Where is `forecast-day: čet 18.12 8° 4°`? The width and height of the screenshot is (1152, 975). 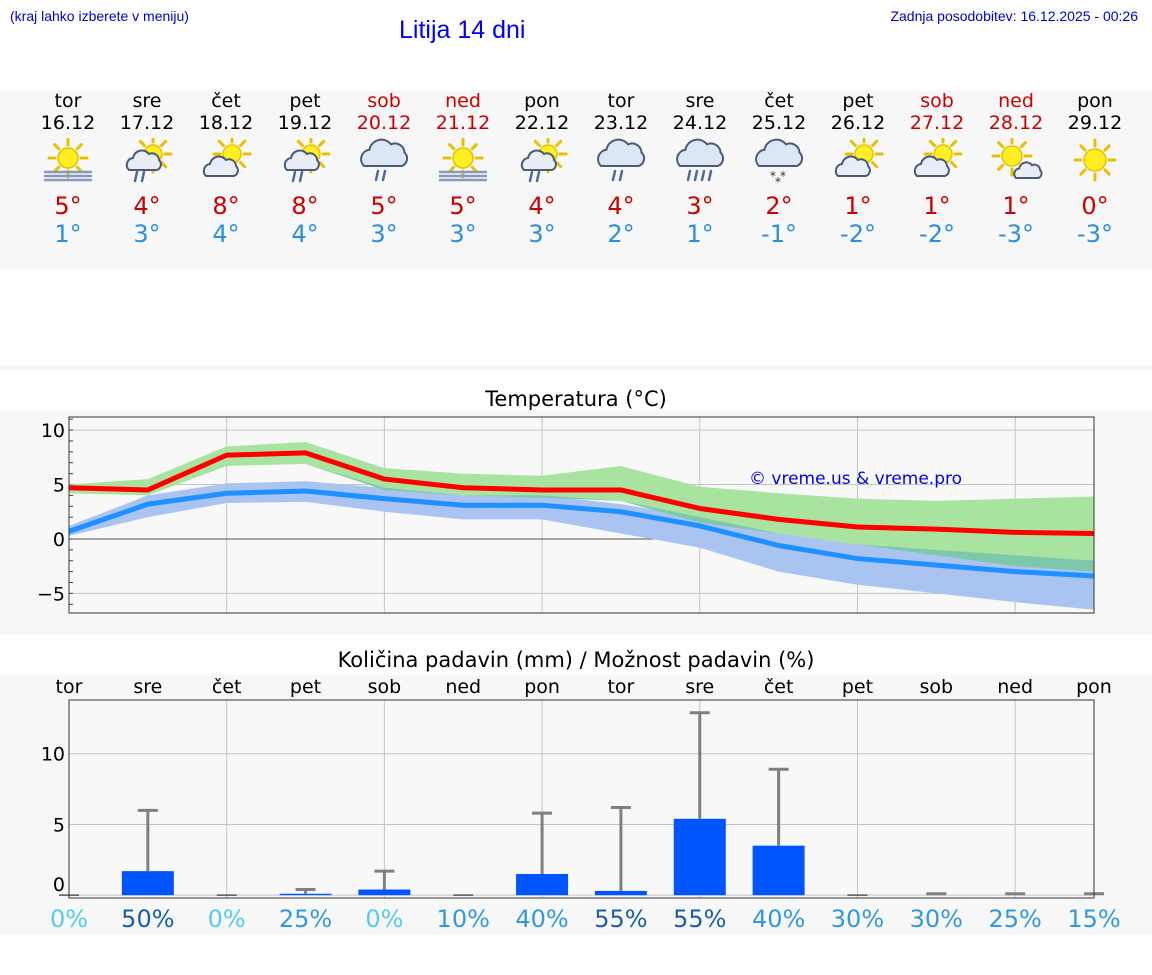 forecast-day: čet 18.12 8° 4° is located at coordinates (226, 169).